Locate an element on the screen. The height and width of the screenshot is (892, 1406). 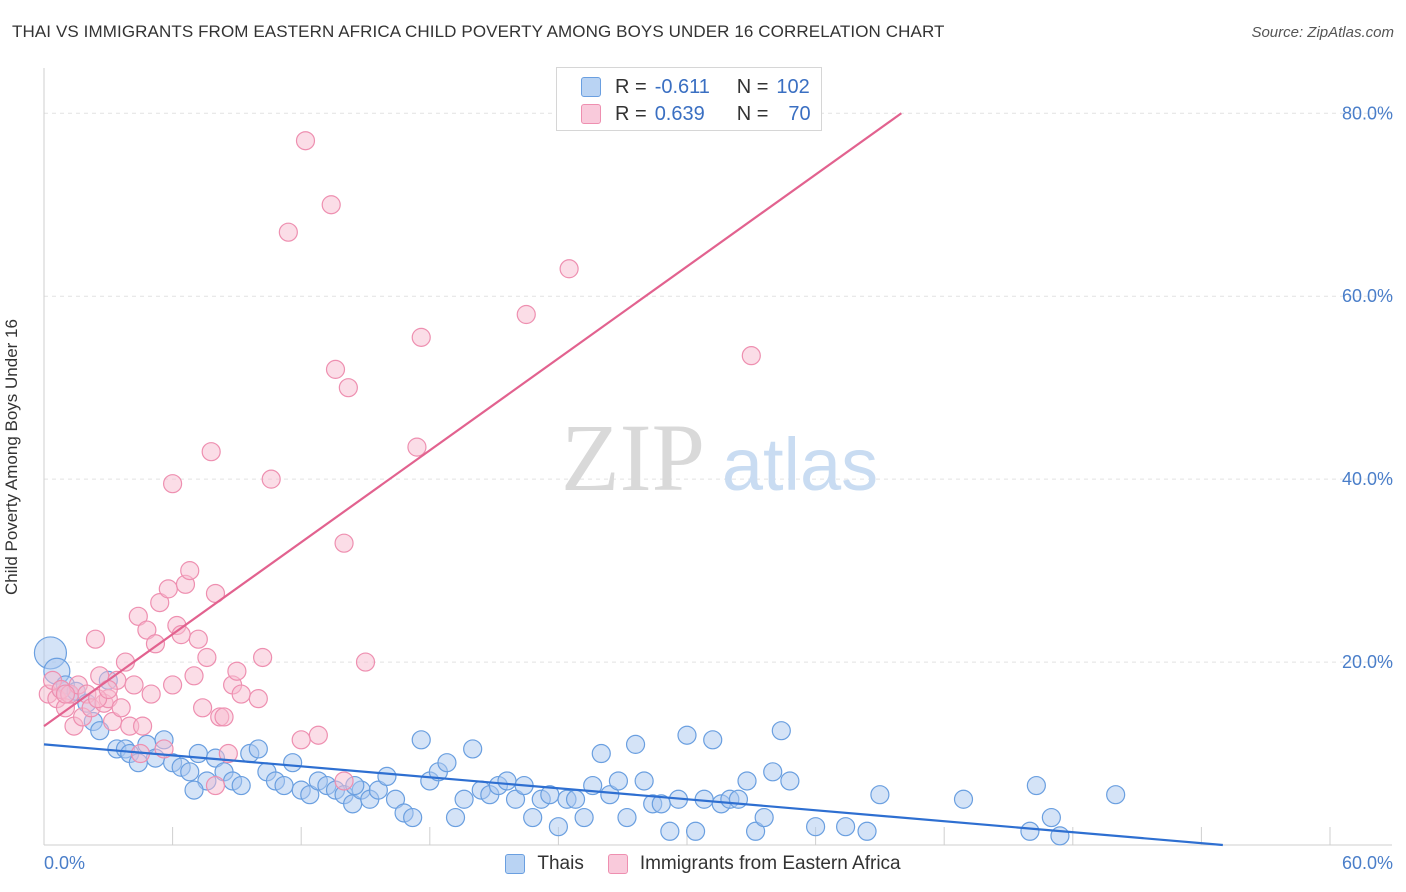
y-tick-label: 80.0% is located at coordinates (1367, 113).